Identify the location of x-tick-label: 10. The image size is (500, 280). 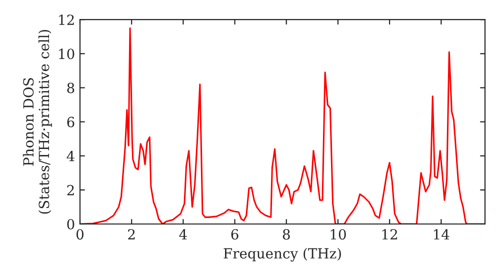
(338, 234).